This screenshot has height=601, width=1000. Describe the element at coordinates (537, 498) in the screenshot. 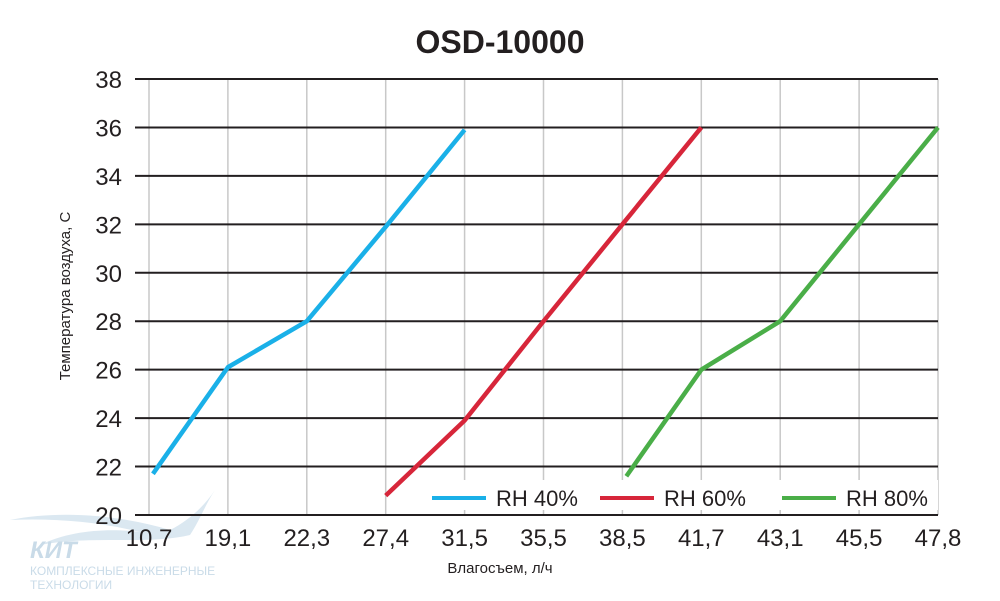

I see `legend-label: RH 40%` at that location.